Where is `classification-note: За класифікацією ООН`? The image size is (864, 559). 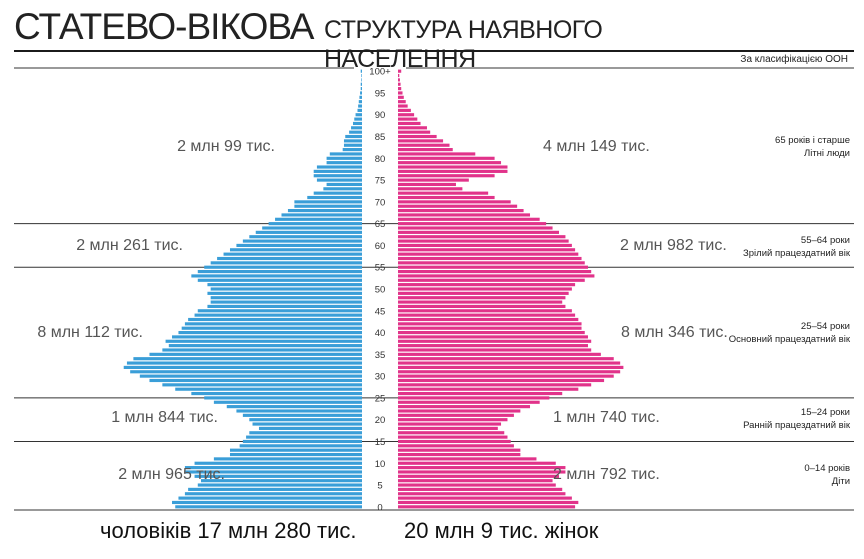
classification-note: За класифікацією ООН is located at coordinates (794, 59).